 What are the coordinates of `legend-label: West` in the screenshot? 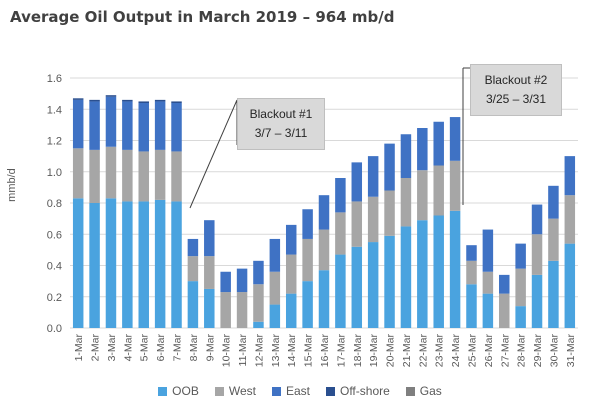 It's located at (242, 391).